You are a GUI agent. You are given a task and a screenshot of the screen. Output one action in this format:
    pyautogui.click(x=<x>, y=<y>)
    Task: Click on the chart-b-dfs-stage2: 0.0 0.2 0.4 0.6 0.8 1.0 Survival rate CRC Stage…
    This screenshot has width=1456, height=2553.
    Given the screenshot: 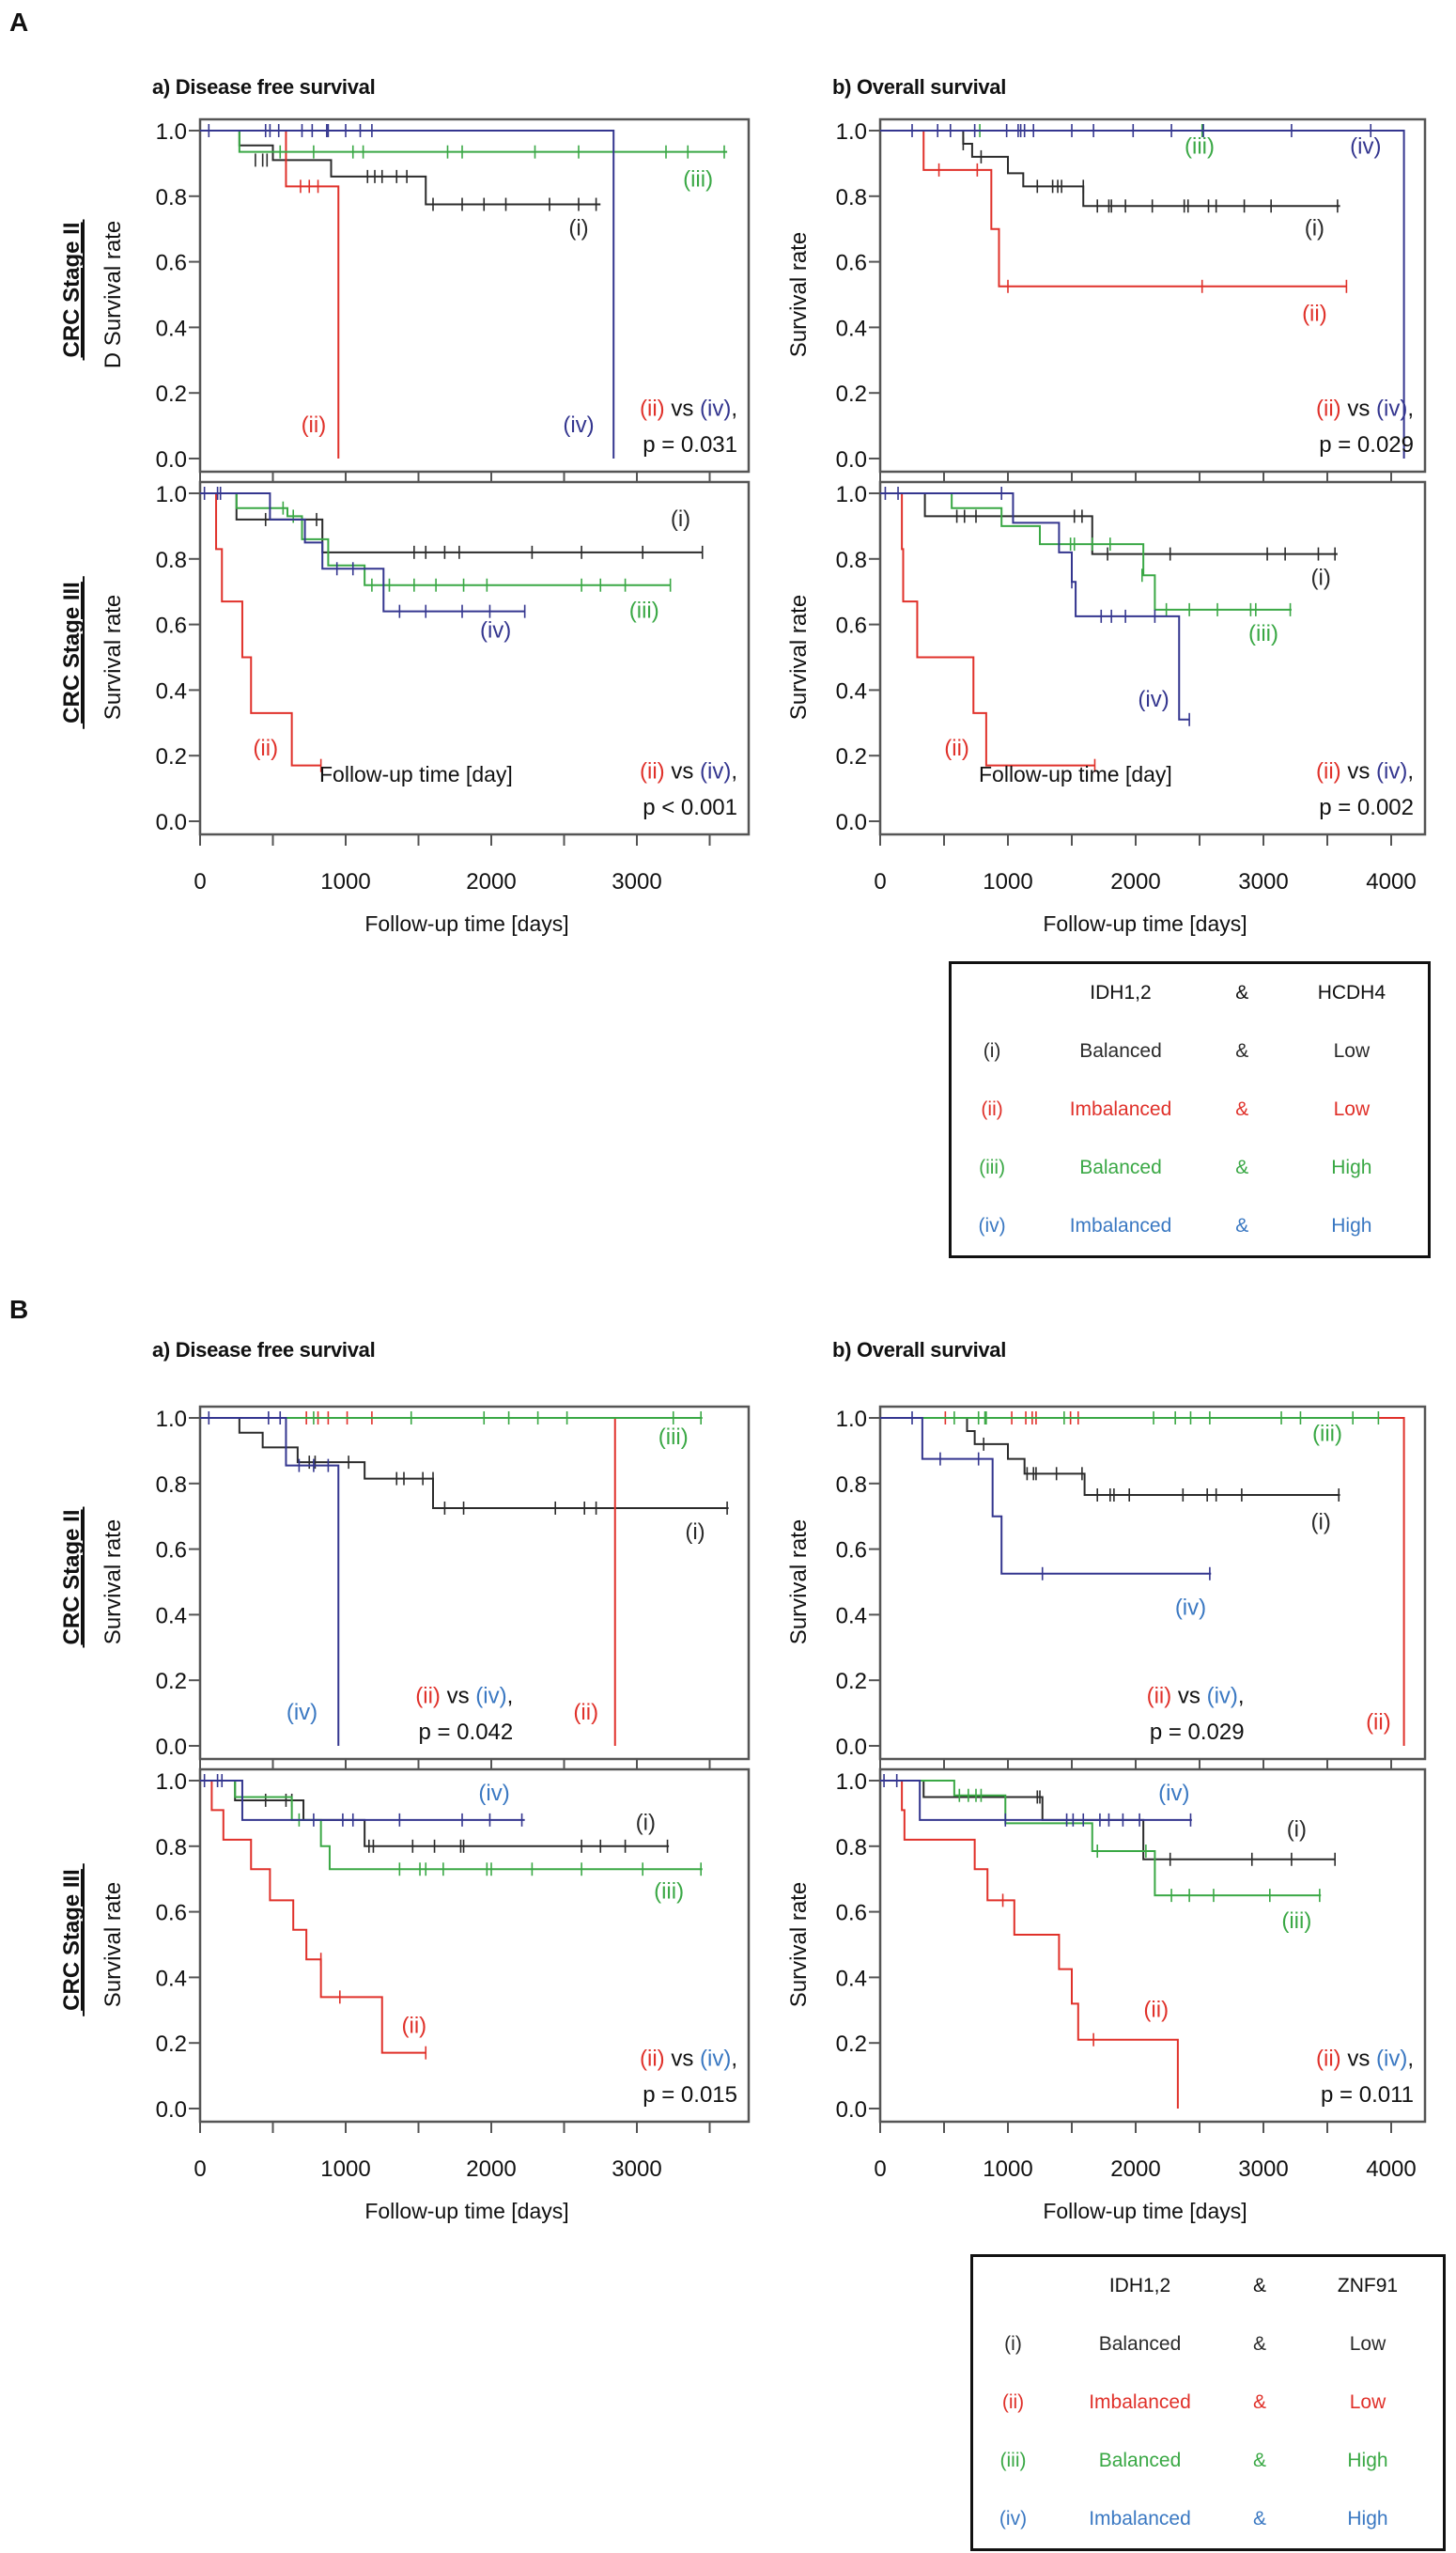 What is the action you would take?
    pyautogui.click(x=405, y=1587)
    